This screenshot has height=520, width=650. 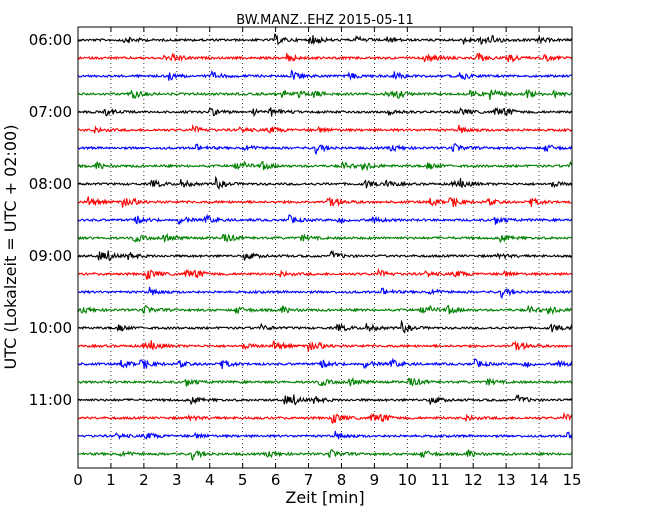 What do you see at coordinates (440, 480) in the screenshot?
I see `x-tick-label: 11` at bounding box center [440, 480].